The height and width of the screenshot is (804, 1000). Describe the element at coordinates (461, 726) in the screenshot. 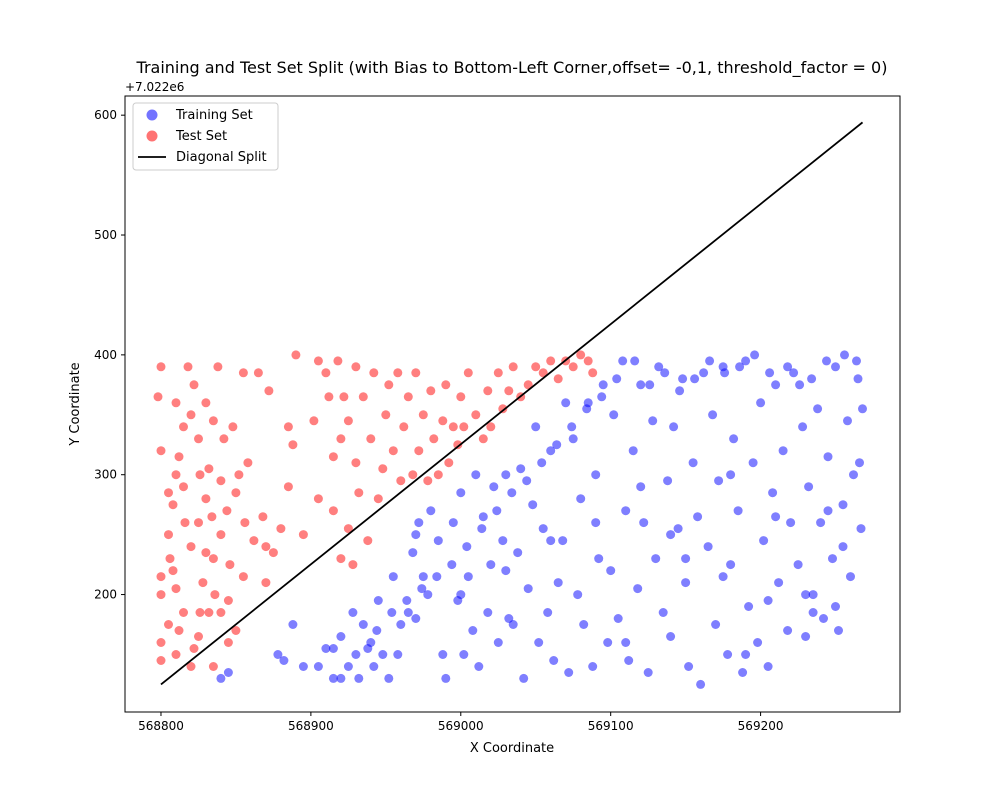

I see `x-tick-label: 569000` at that location.